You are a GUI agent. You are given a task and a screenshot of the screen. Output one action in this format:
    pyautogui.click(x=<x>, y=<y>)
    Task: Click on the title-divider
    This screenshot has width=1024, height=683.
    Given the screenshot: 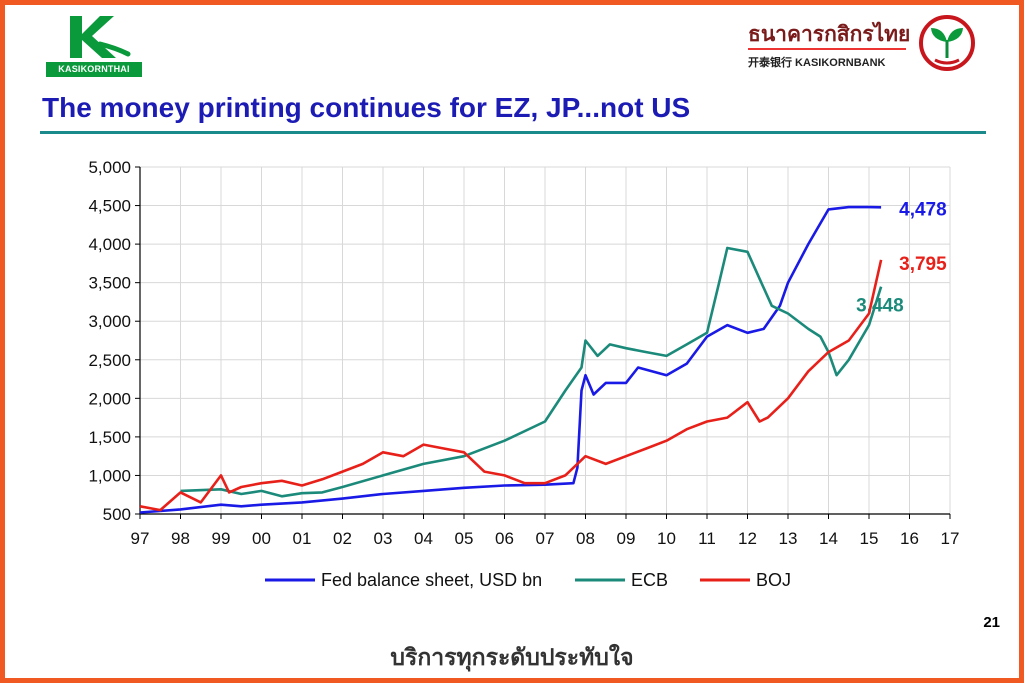 What is the action you would take?
    pyautogui.click(x=513, y=132)
    